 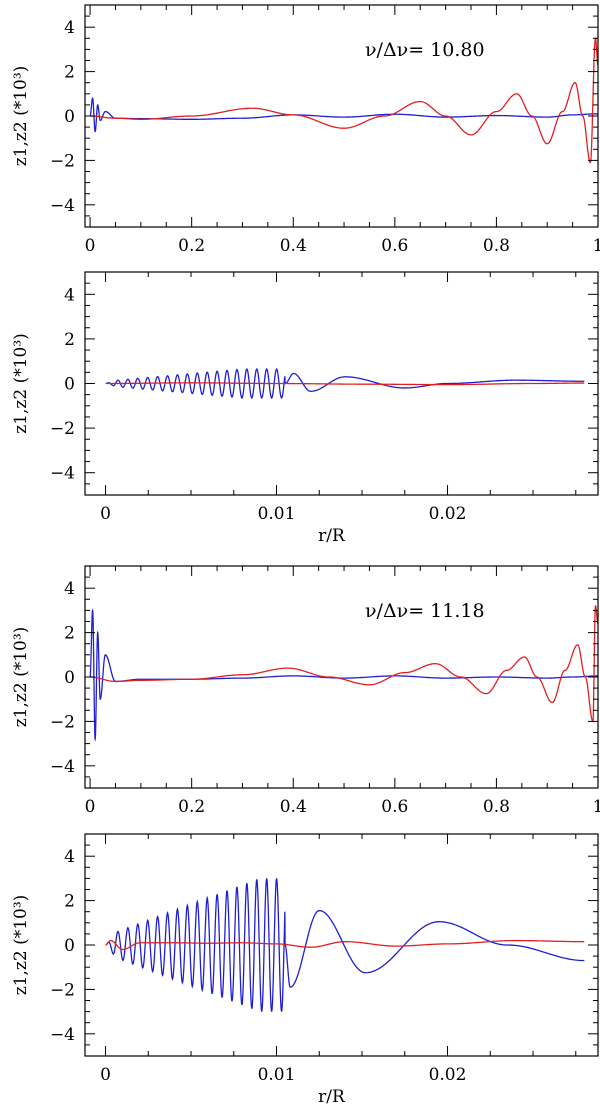 What do you see at coordinates (425, 50) in the screenshot?
I see `frequency-annotation: ν/Δν= 10.80` at bounding box center [425, 50].